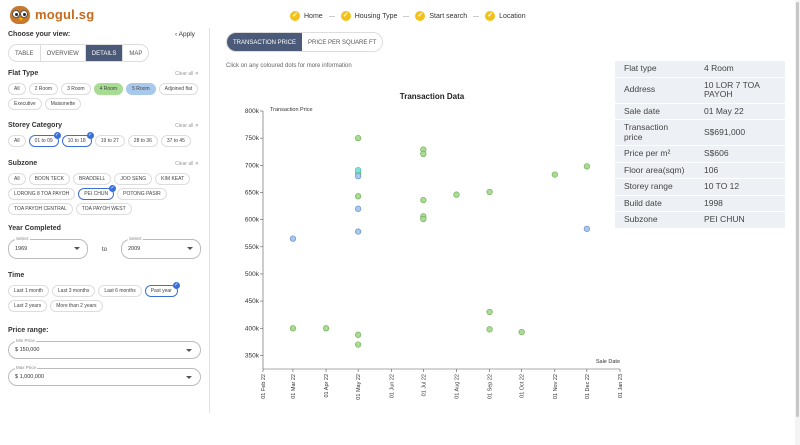  I want to click on y-tick-label: 600k, so click(252, 220).